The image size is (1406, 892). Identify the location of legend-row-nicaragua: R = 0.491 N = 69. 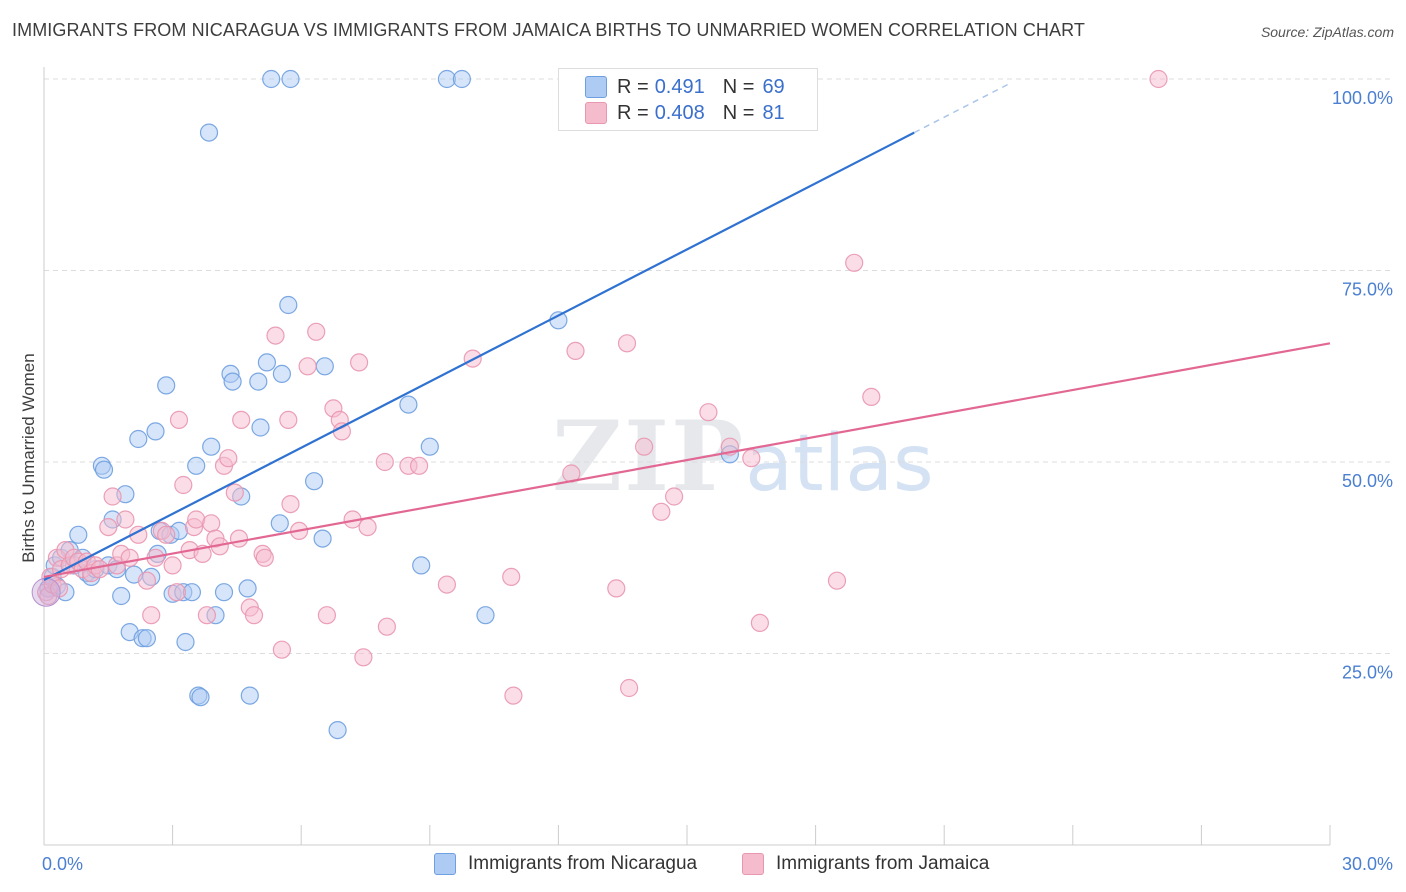
(685, 87).